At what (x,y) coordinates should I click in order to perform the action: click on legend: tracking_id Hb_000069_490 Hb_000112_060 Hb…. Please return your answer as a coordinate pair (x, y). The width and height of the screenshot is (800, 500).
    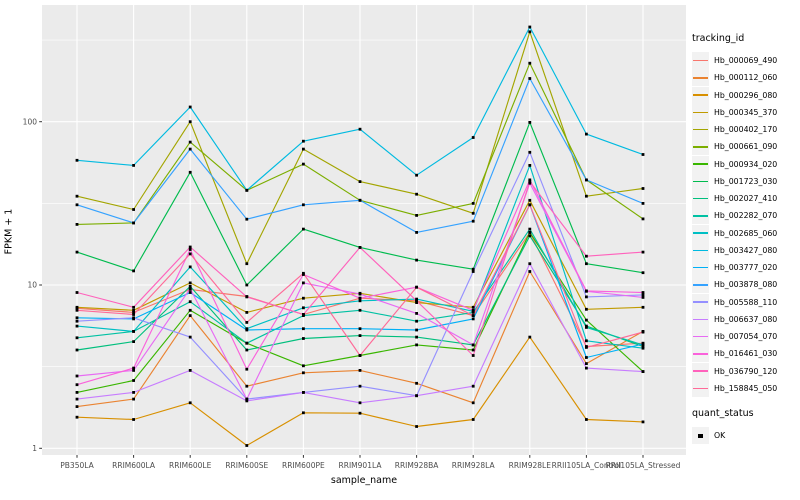
    Looking at the image, I should click on (745, 239).